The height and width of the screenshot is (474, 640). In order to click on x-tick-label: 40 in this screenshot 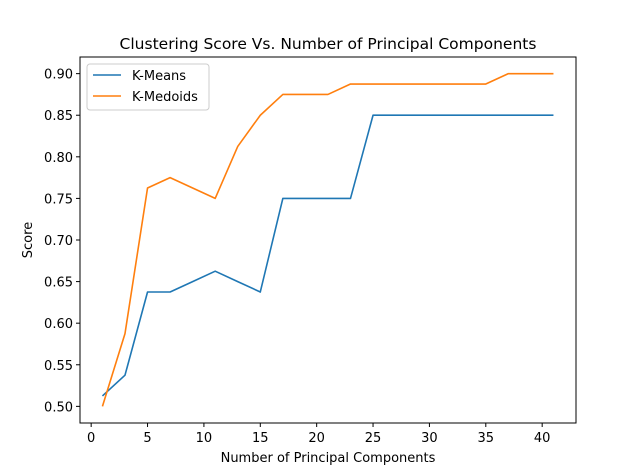, I will do `click(542, 438)`.